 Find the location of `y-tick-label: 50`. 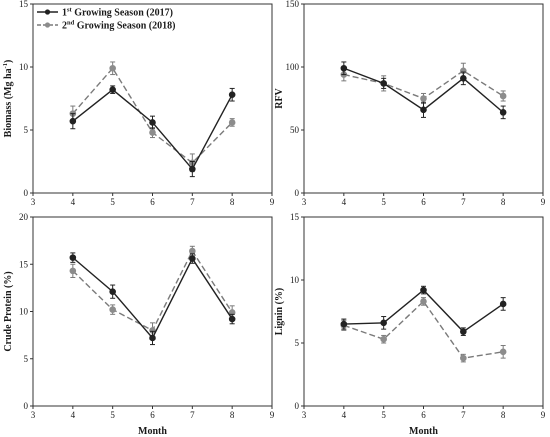

y-tick-label: 50 is located at coordinates (295, 130).